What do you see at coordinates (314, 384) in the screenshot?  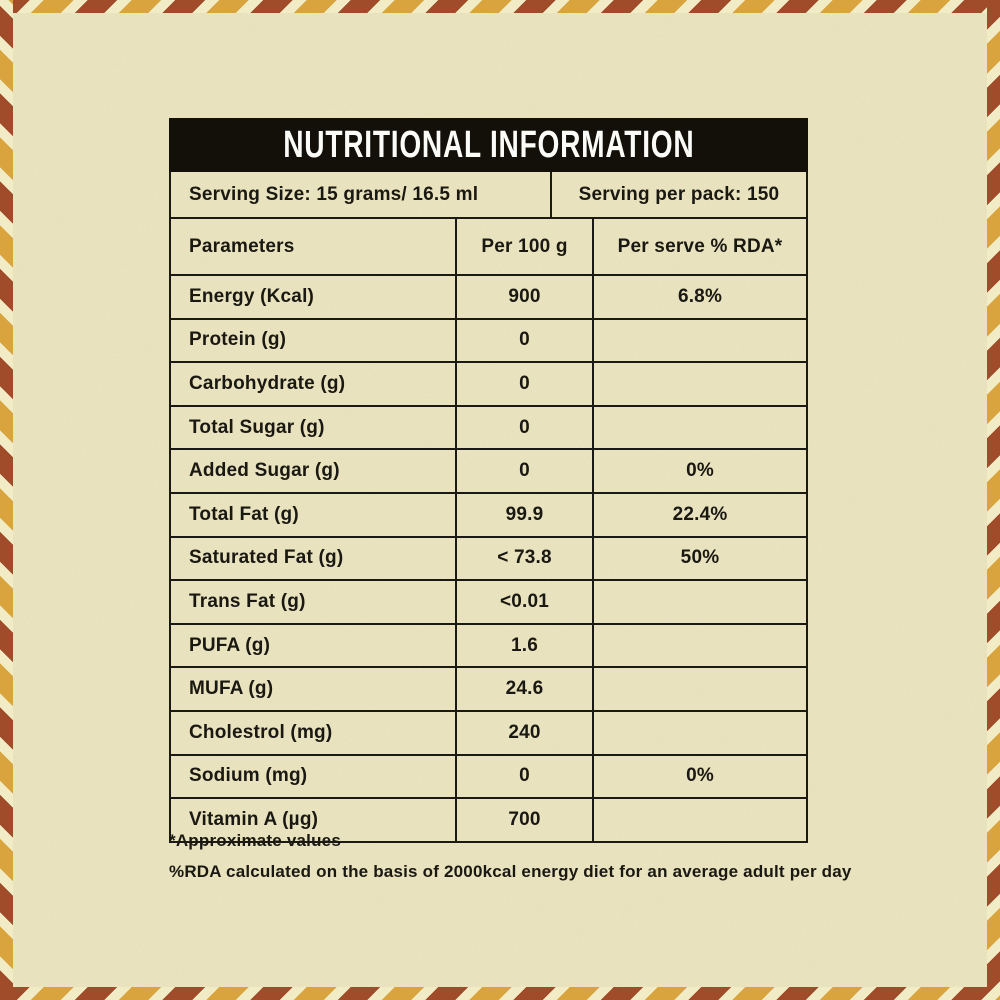 I see `parameter-cell: Carbohydrate (g)` at bounding box center [314, 384].